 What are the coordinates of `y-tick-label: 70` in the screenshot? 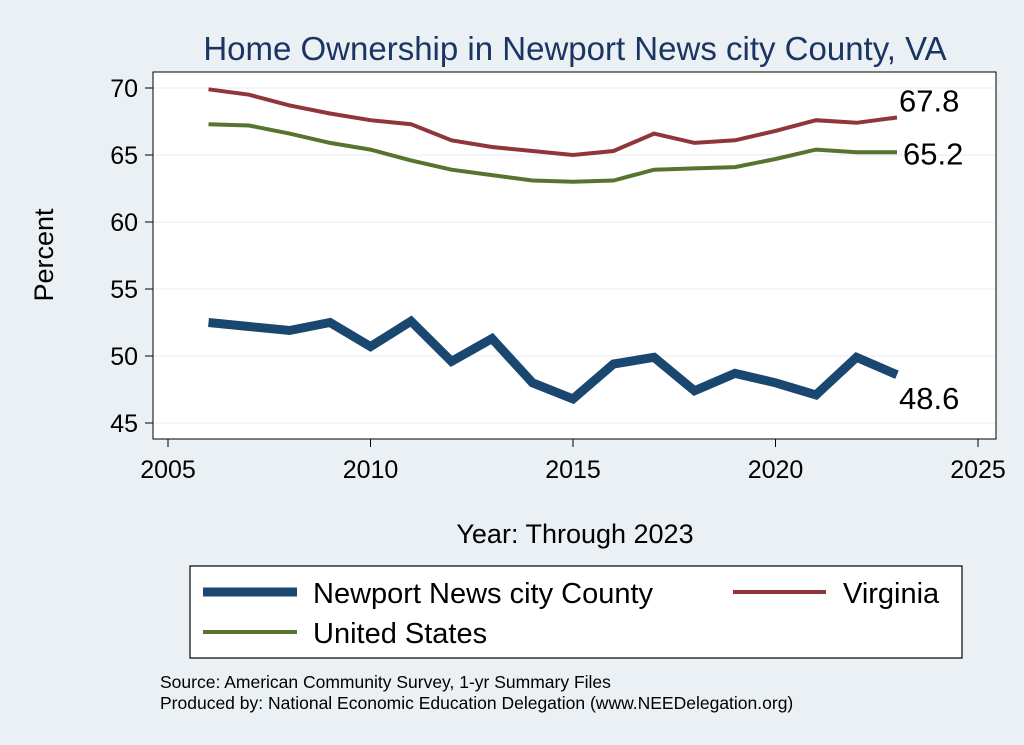 It's located at (124, 89).